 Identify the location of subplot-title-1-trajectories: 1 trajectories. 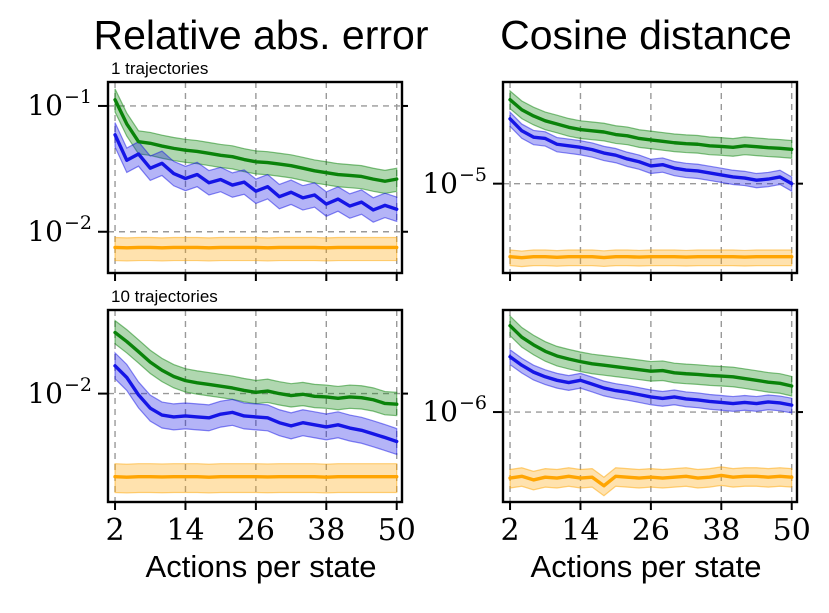
(160, 68).